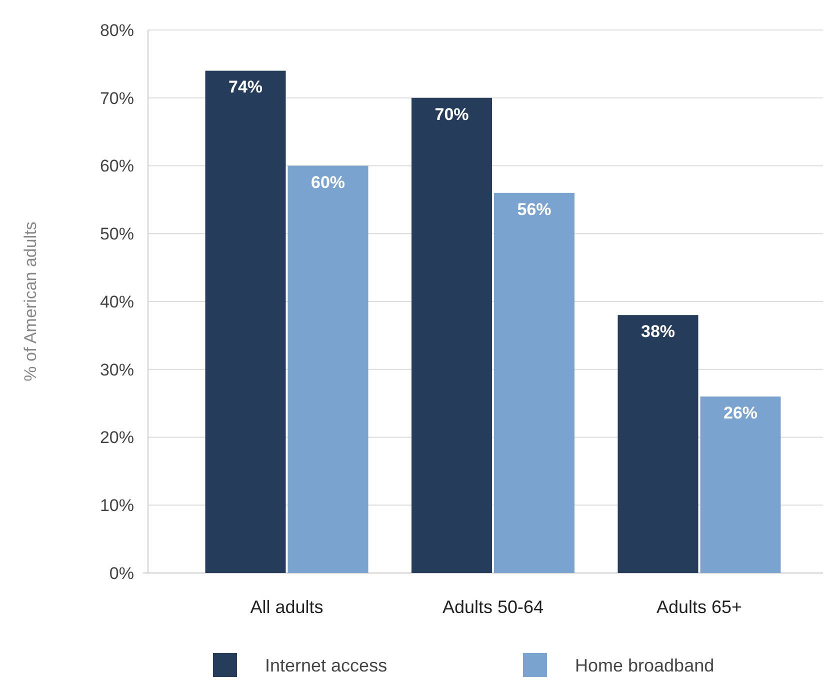 The width and height of the screenshot is (839, 693). I want to click on y-tick-label: 70%, so click(117, 98).